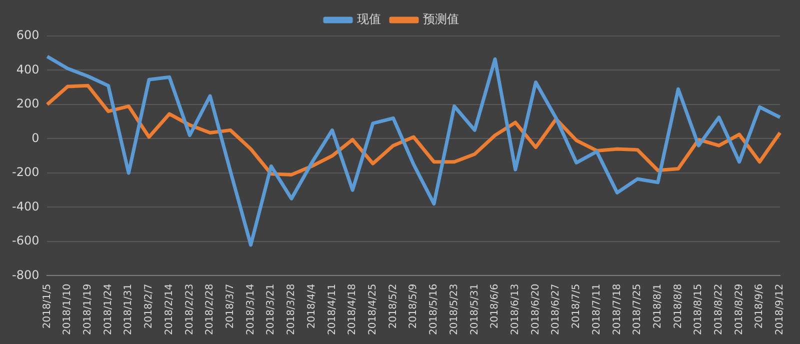  What do you see at coordinates (474, 310) in the screenshot?
I see `x-tick-label: 2018/5/31` at bounding box center [474, 310].